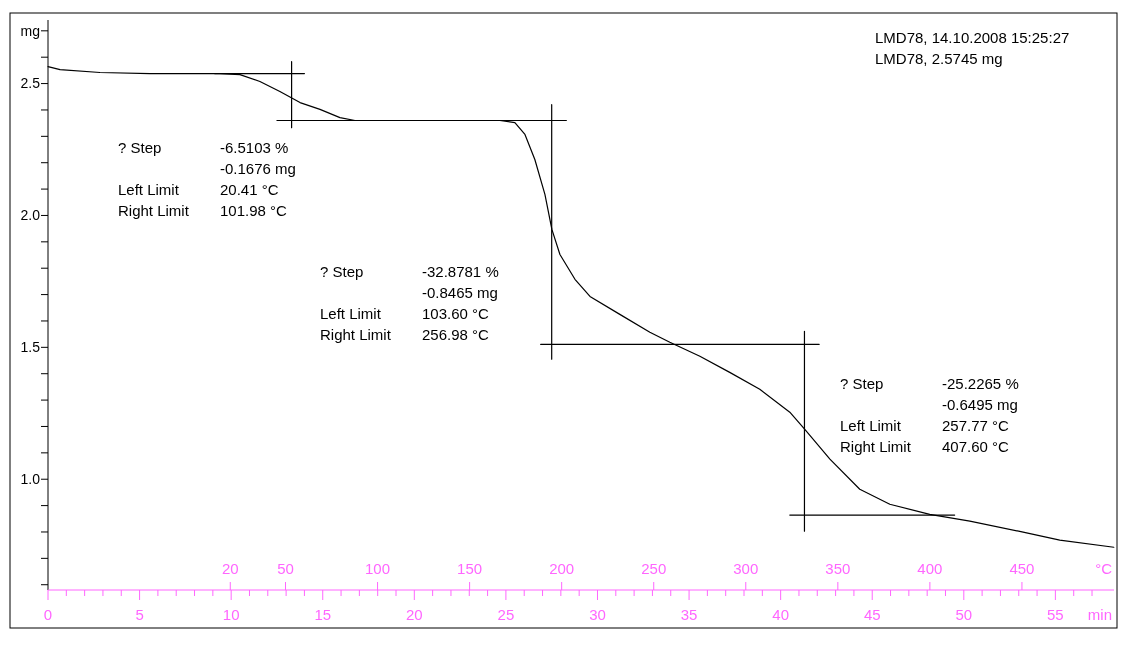 The width and height of the screenshot is (1121, 657). Describe the element at coordinates (1099, 614) in the screenshot. I see `x-axis-title: min` at that location.